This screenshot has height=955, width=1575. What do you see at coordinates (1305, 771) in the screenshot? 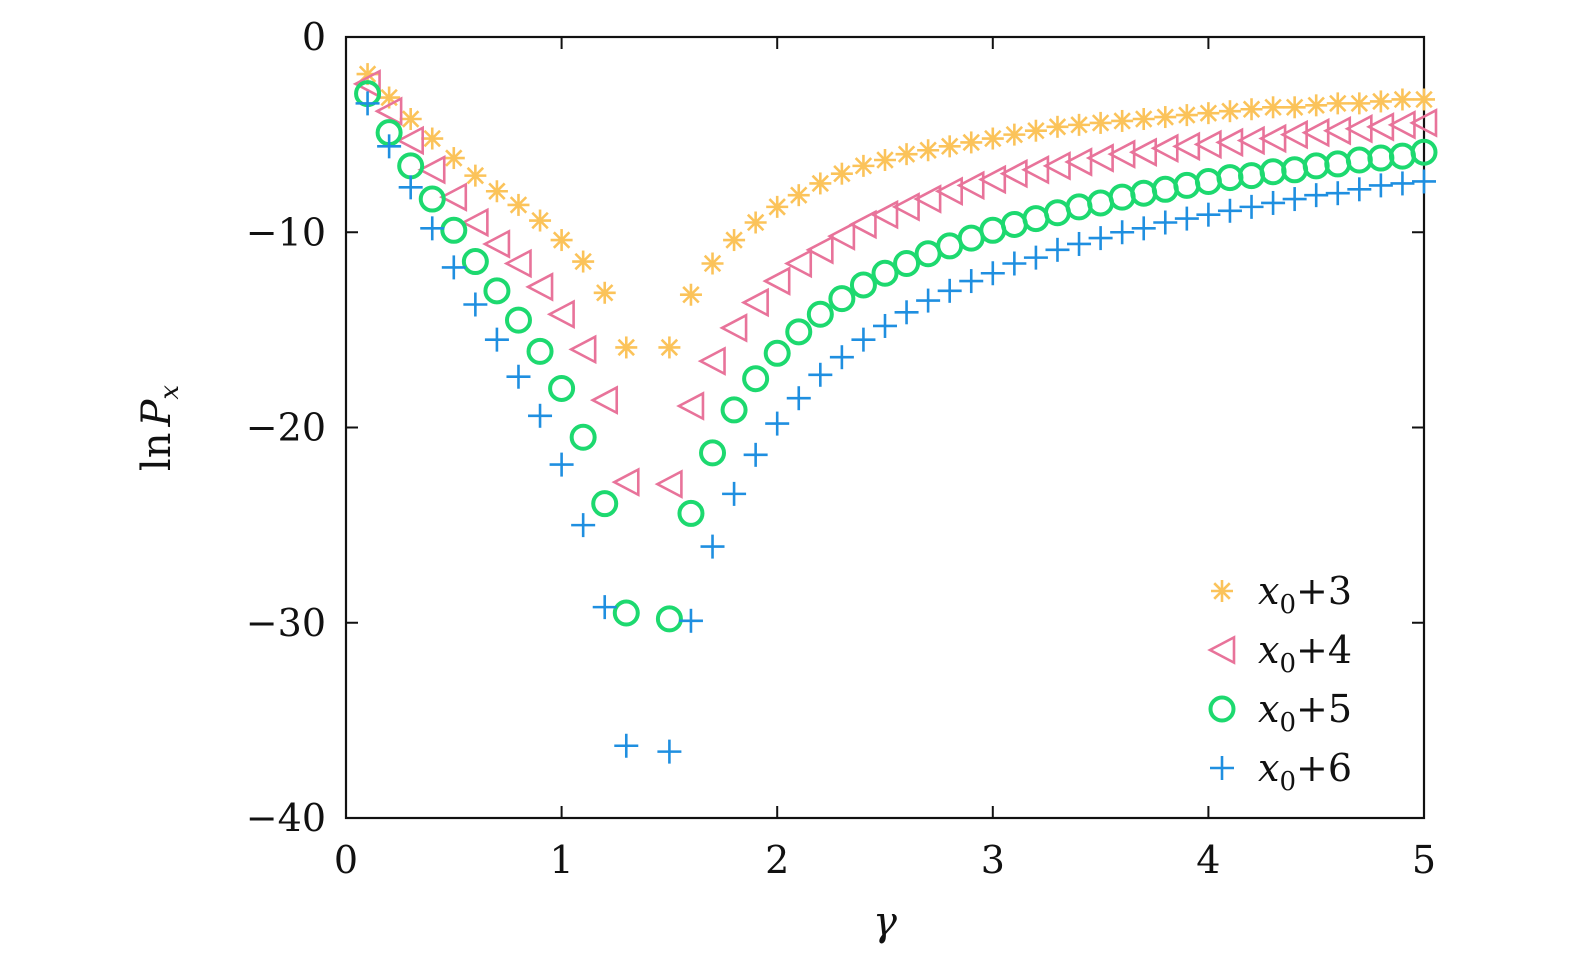
I see `legend-label: x0+6` at bounding box center [1305, 771].